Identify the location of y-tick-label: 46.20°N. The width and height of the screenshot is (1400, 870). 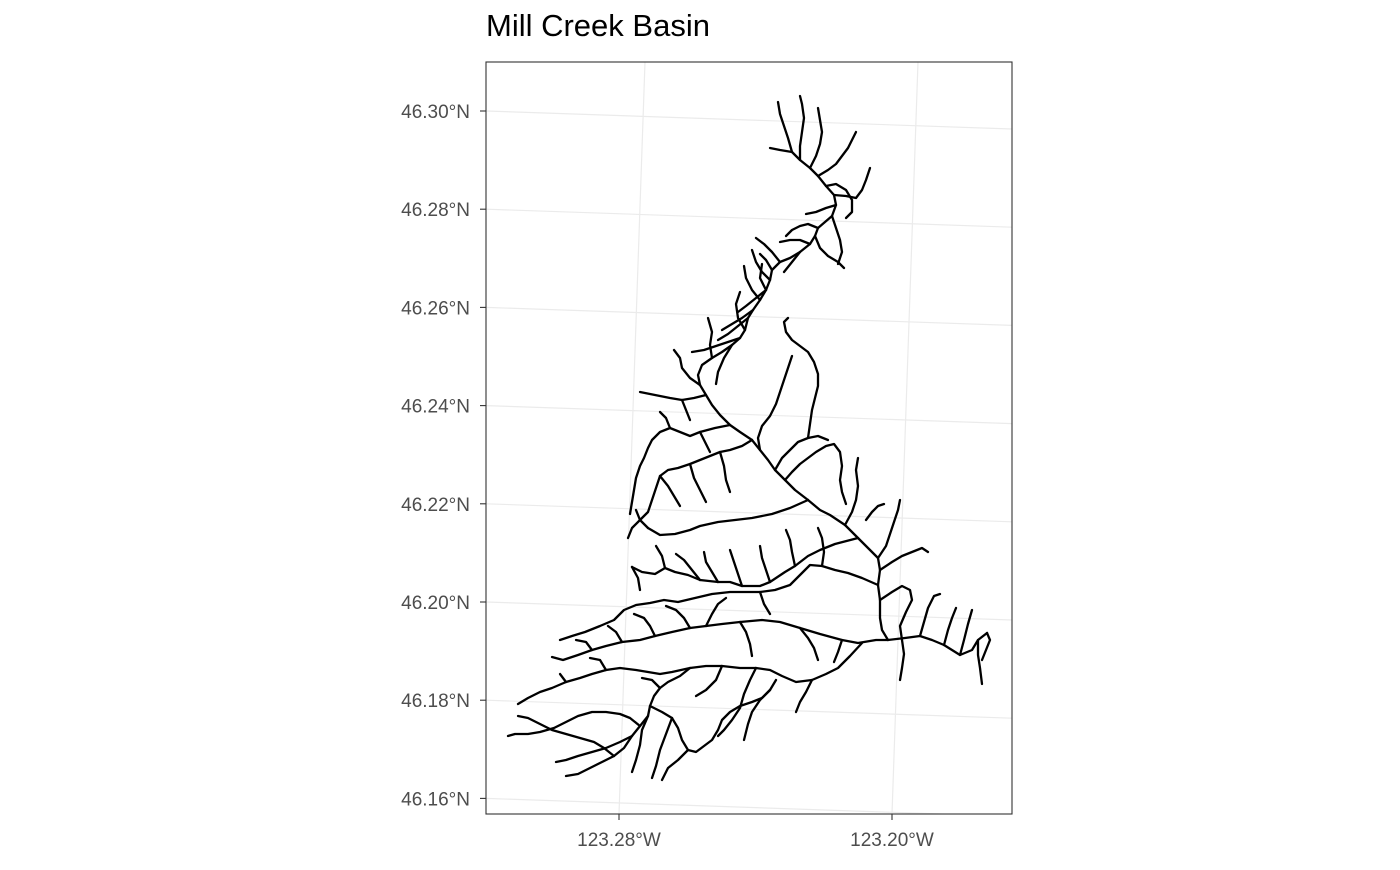
(435, 603).